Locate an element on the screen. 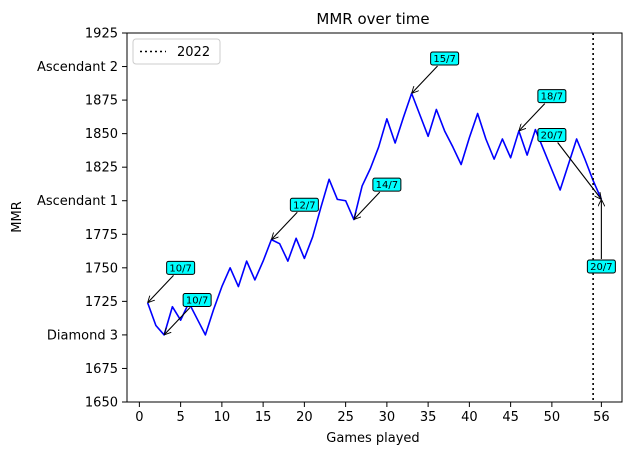  y-tick-label: 1750 is located at coordinates (101, 268).